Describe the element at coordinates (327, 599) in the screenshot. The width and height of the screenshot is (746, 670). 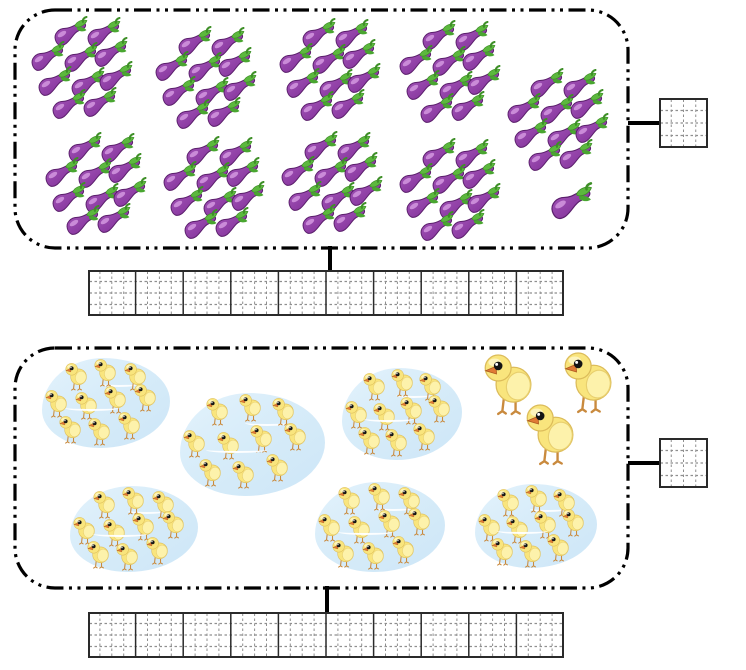
I see `bottom-connector-to-strip` at that location.